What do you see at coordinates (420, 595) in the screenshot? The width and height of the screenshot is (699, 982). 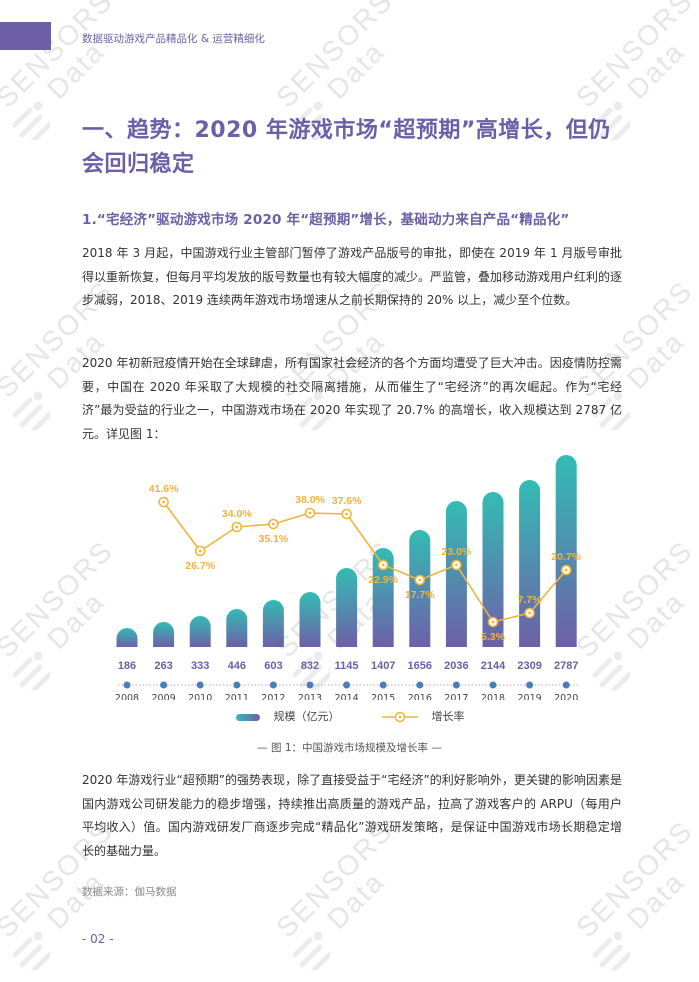 I see `growth-rate-label: 17.7%` at bounding box center [420, 595].